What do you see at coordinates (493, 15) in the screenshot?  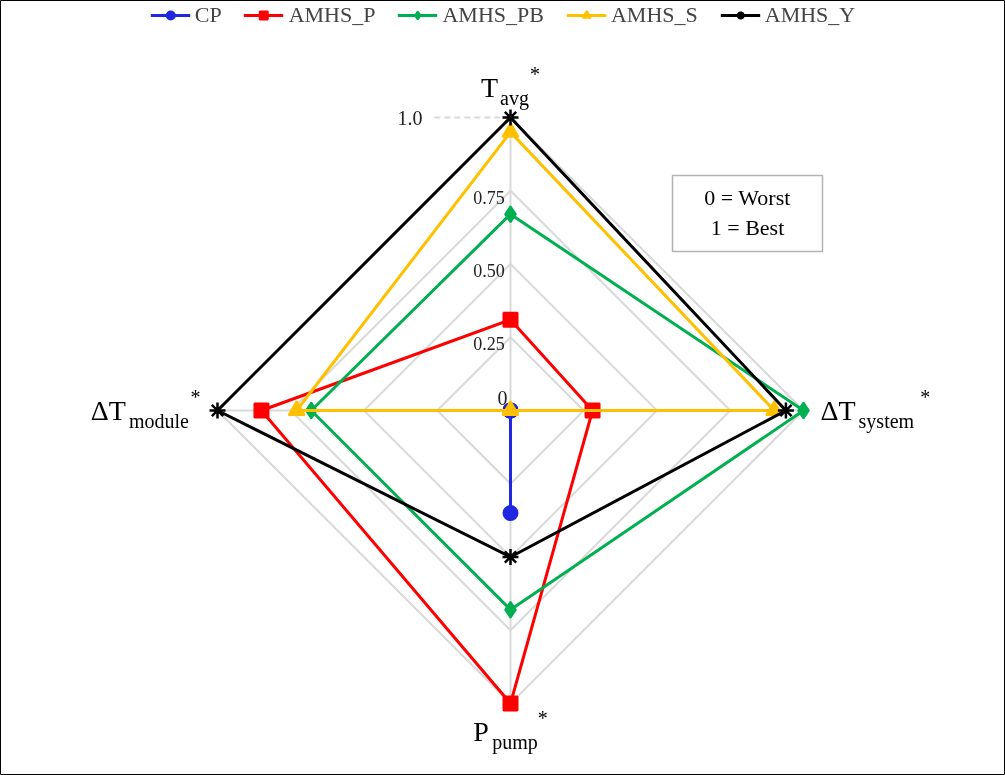 I see `legend-label: AMHS_PB` at bounding box center [493, 15].